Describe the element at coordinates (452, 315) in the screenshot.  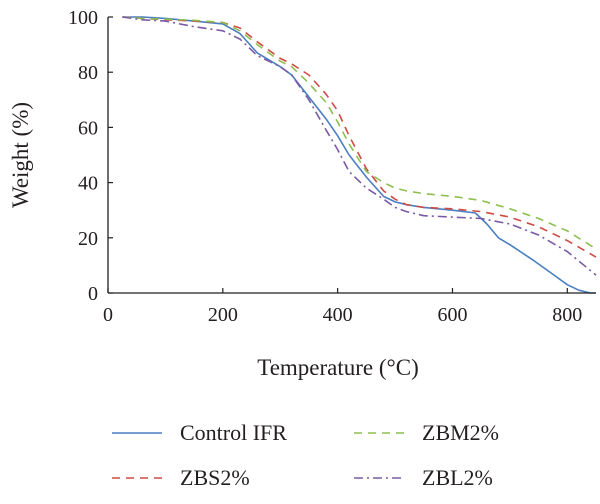
I see `x-tick-label: 600` at that location.